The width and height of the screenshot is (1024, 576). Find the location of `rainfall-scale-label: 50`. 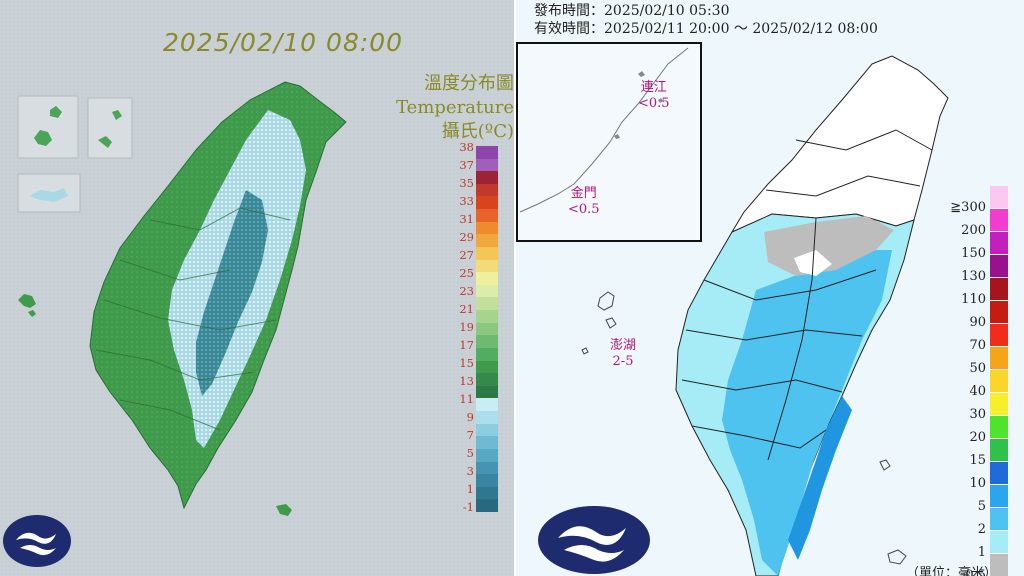

rainfall-scale-label: 50 is located at coordinates (977, 368).